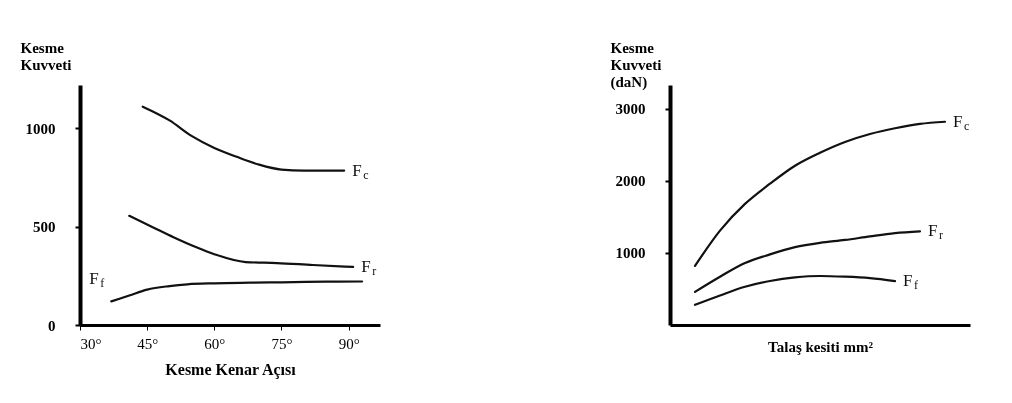  What do you see at coordinates (215, 343) in the screenshot?
I see `x-tick-label: 60°` at bounding box center [215, 343].